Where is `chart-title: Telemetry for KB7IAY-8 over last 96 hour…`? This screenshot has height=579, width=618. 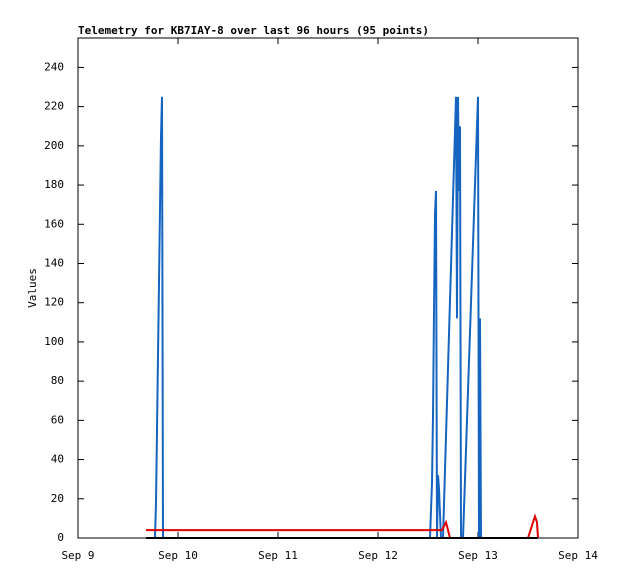
chart-title: Telemetry for KB7IAY-8 over last 96 hour… is located at coordinates (253, 30).